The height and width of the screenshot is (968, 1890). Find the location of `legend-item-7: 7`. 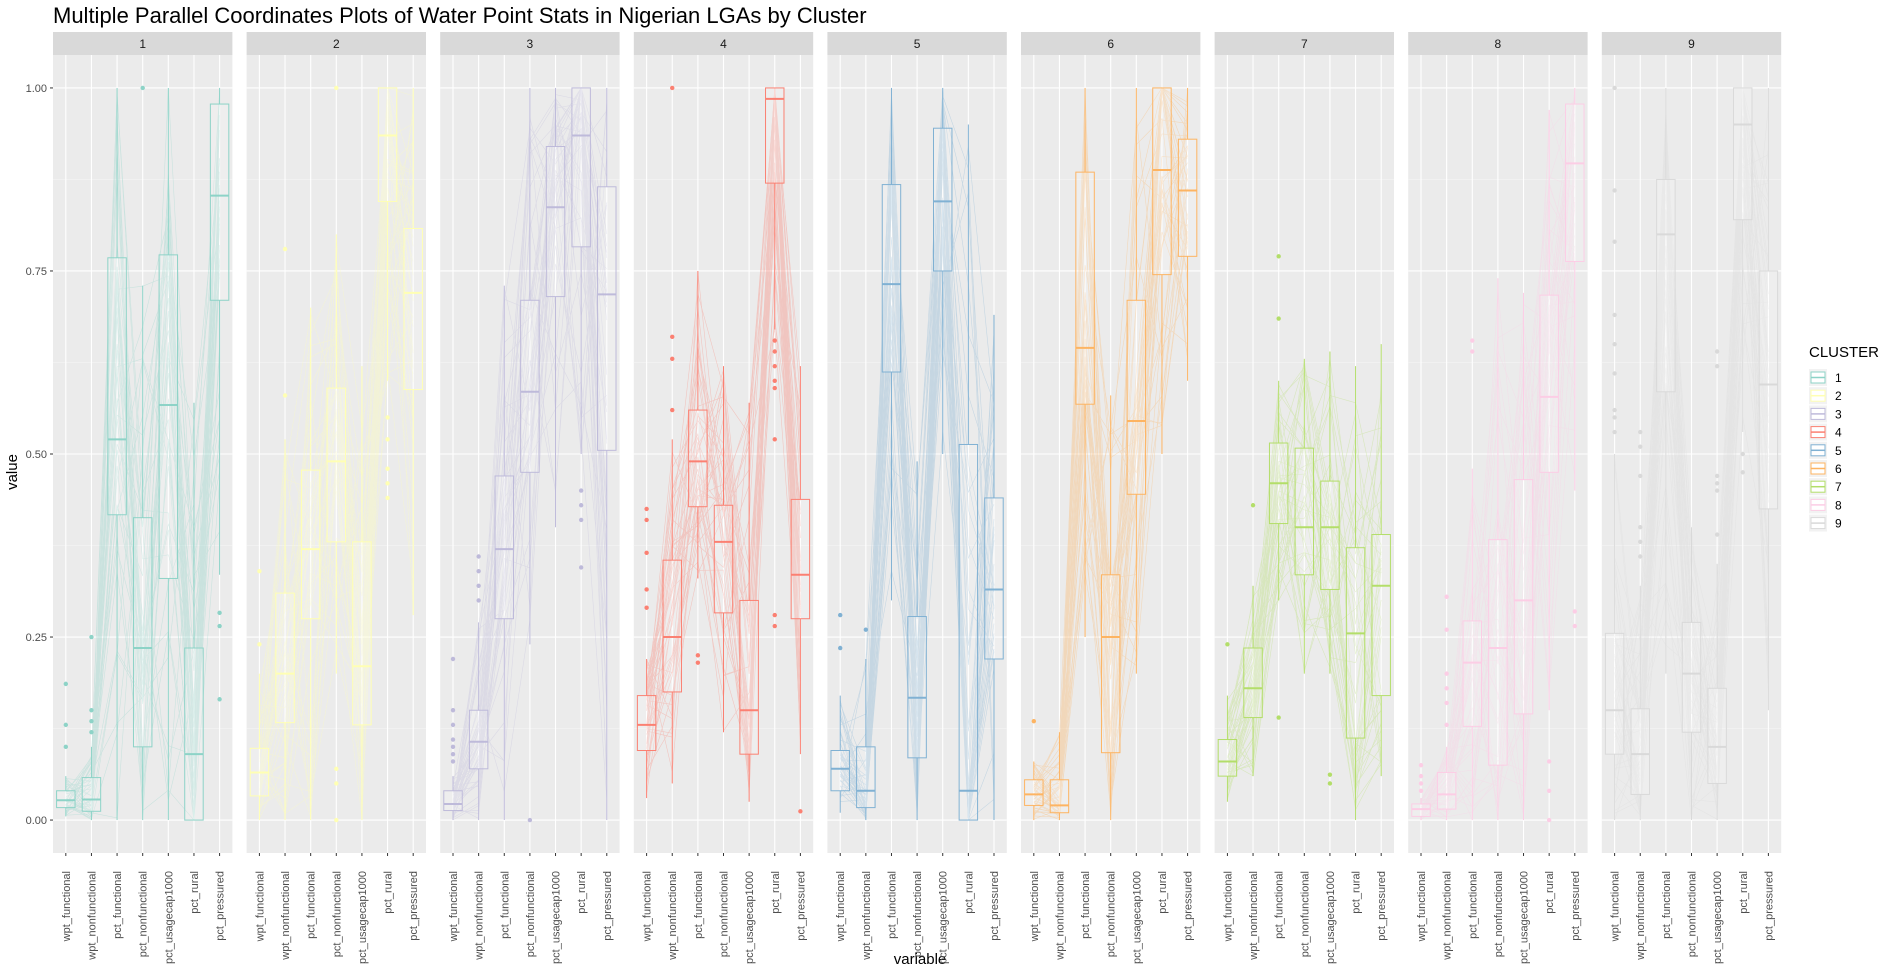

legend-item-7: 7 is located at coordinates (1825, 487).